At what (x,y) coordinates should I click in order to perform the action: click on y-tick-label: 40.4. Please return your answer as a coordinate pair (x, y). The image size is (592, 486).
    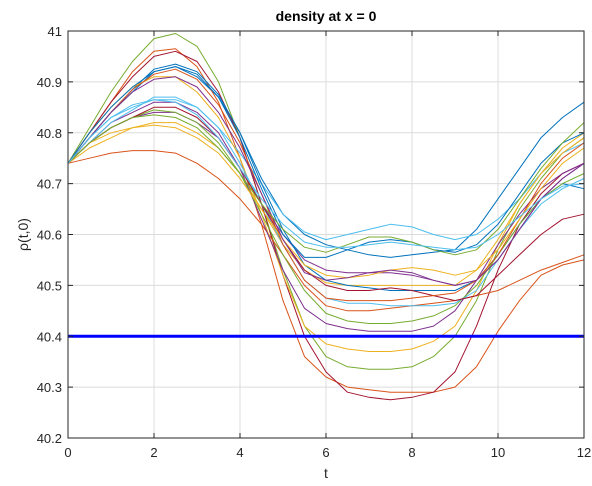
    Looking at the image, I should click on (49, 336).